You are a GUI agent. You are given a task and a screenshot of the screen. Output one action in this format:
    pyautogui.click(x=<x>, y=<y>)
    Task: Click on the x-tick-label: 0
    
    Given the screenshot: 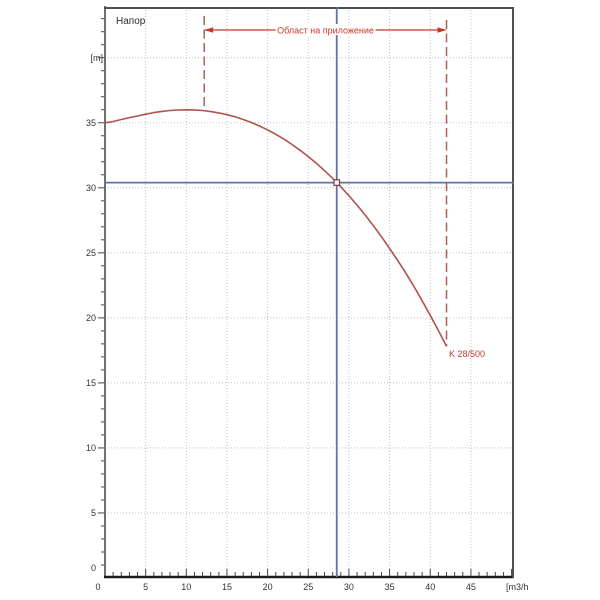 What is the action you would take?
    pyautogui.click(x=97, y=587)
    